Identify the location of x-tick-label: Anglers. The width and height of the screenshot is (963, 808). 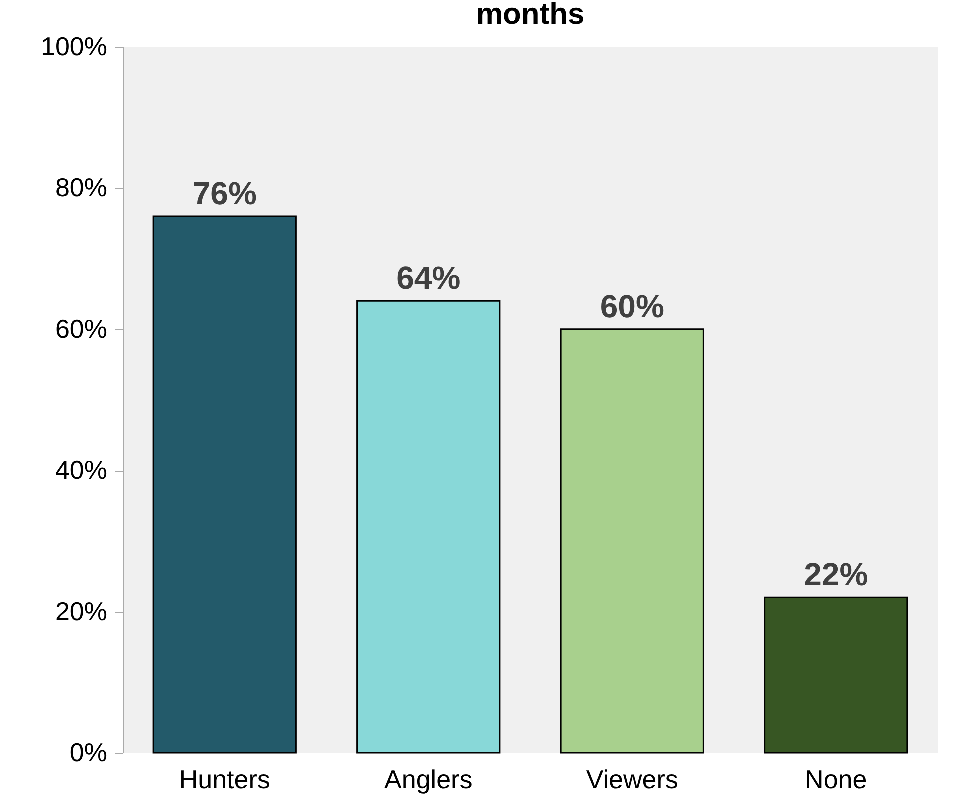
(428, 779).